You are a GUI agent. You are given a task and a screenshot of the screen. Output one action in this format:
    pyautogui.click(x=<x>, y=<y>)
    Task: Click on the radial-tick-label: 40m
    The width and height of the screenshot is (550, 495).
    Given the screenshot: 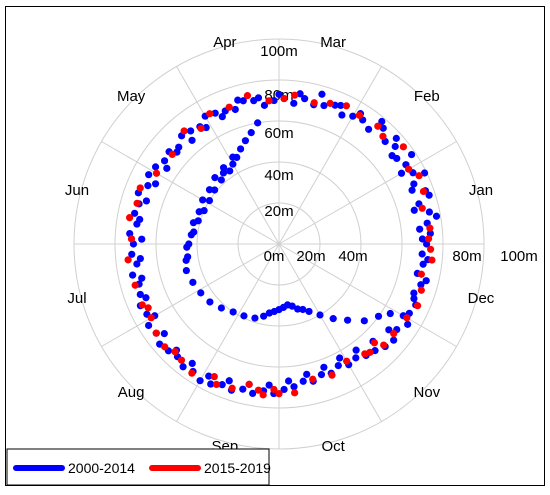 What is the action you would take?
    pyautogui.click(x=278, y=175)
    